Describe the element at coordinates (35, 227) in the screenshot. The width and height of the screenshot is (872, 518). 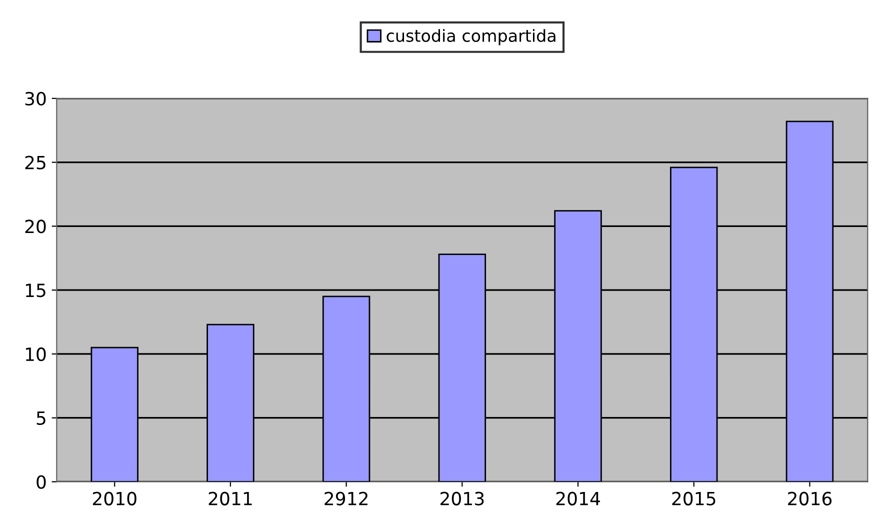
I see `y-tick-label: 20` at that location.